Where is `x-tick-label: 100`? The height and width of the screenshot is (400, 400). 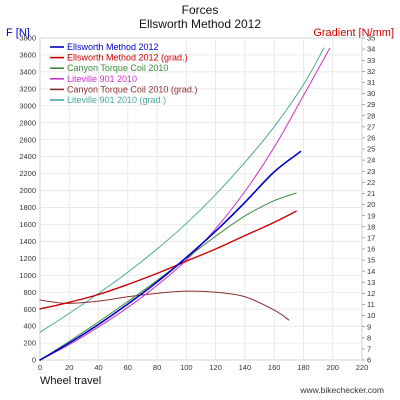 x-tick-label: 100 is located at coordinates (186, 367).